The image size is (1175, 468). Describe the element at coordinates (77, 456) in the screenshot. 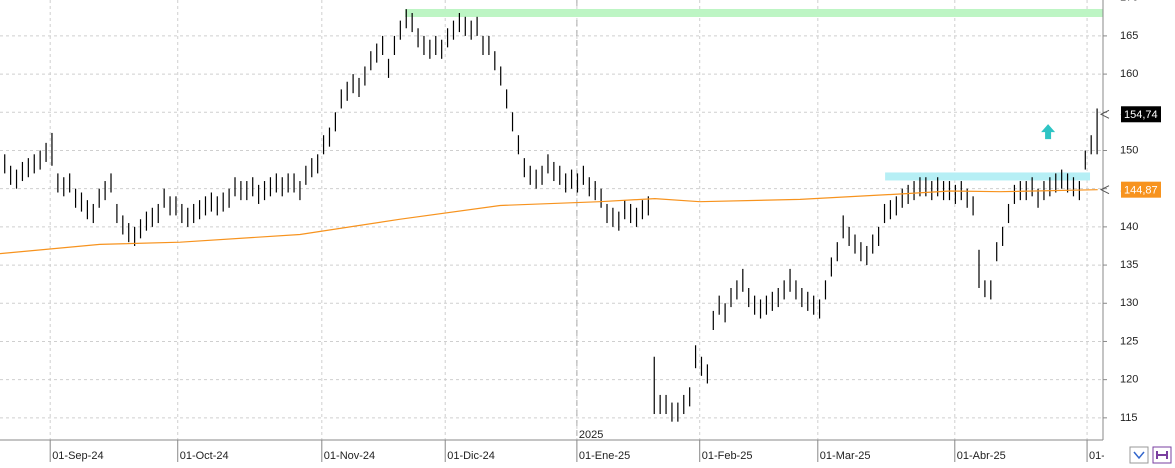

I see `x-tick-label: 01-Sep-24` at that location.